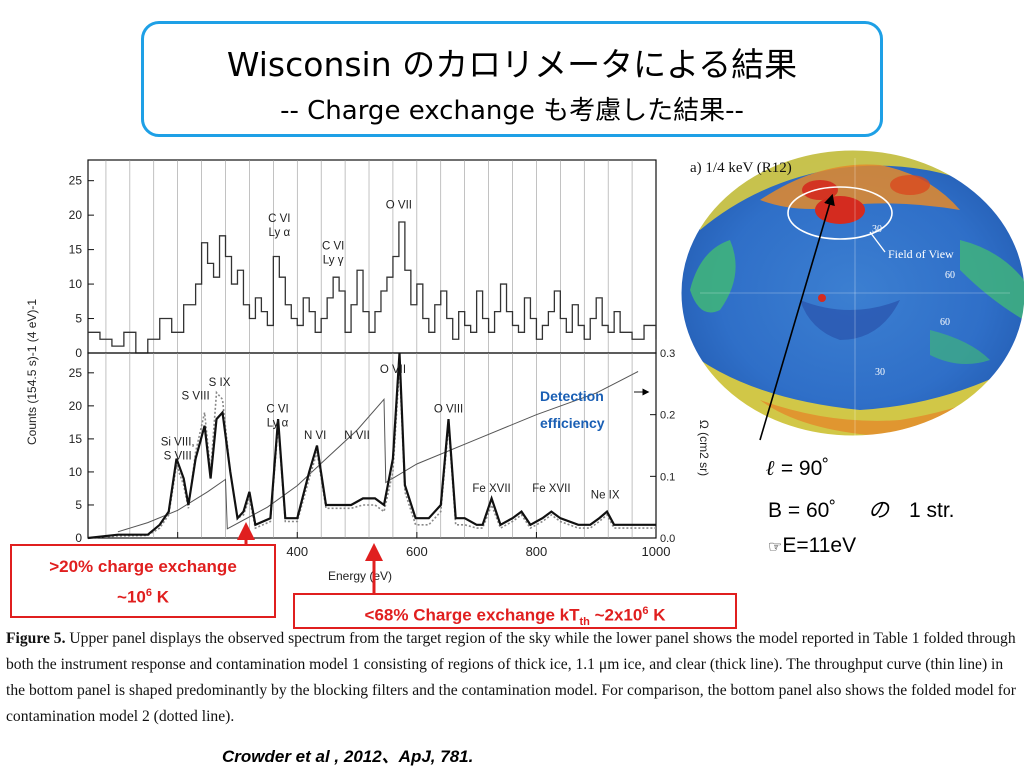 The height and width of the screenshot is (768, 1024). Describe the element at coordinates (775, 547) in the screenshot. I see `pointing-hand-icon: ☞` at that location.